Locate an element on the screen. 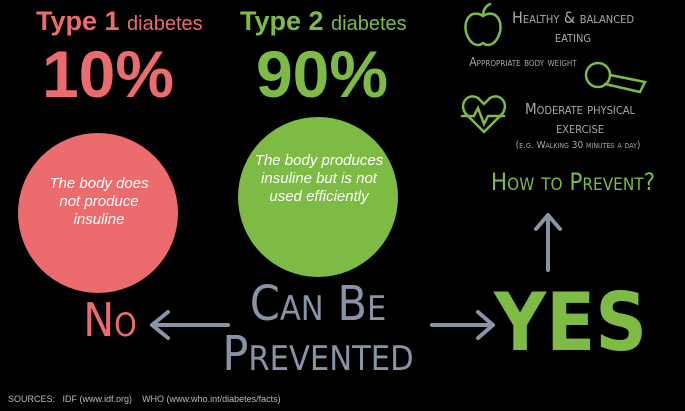 The height and width of the screenshot is (411, 685). apple-icon is located at coordinates (483, 24).